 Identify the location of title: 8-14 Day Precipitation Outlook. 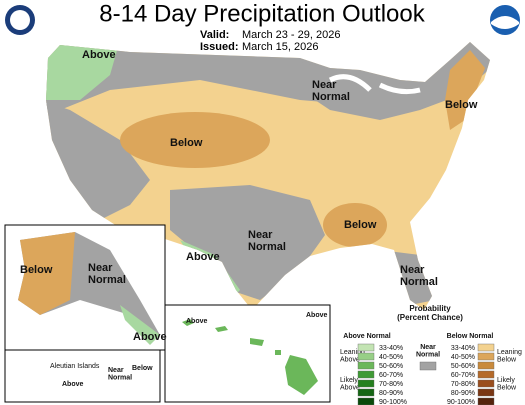
(262, 13).